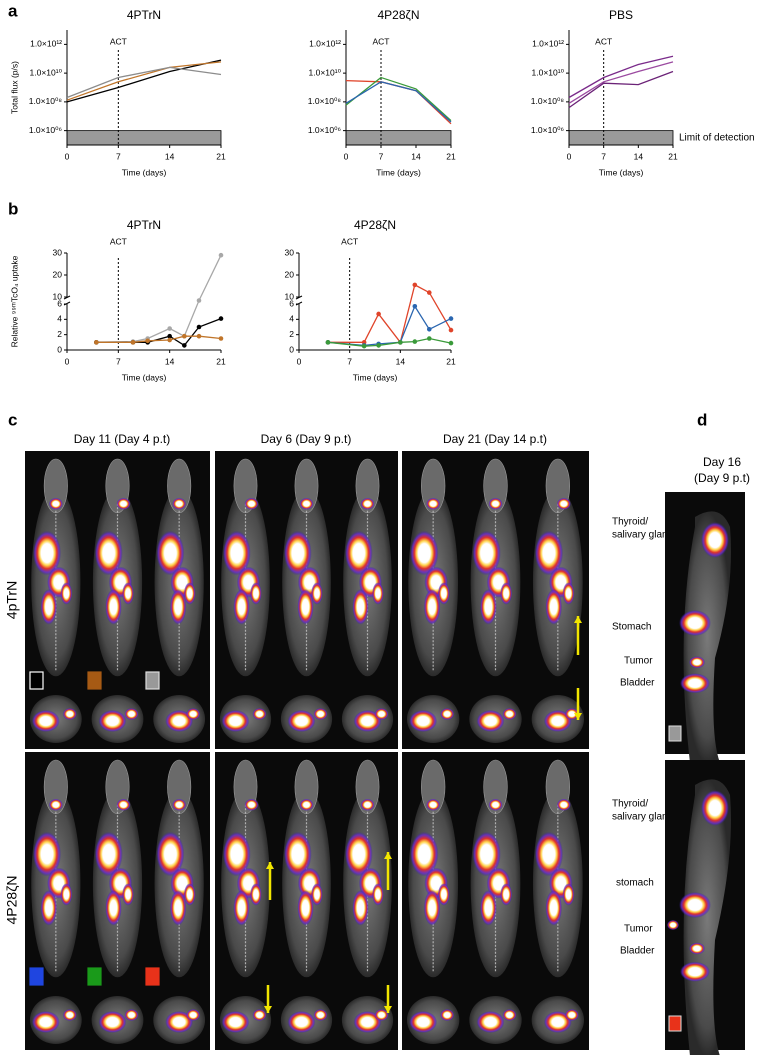 The image size is (757, 1055). I want to click on y-tick-label: 20, so click(58, 274).